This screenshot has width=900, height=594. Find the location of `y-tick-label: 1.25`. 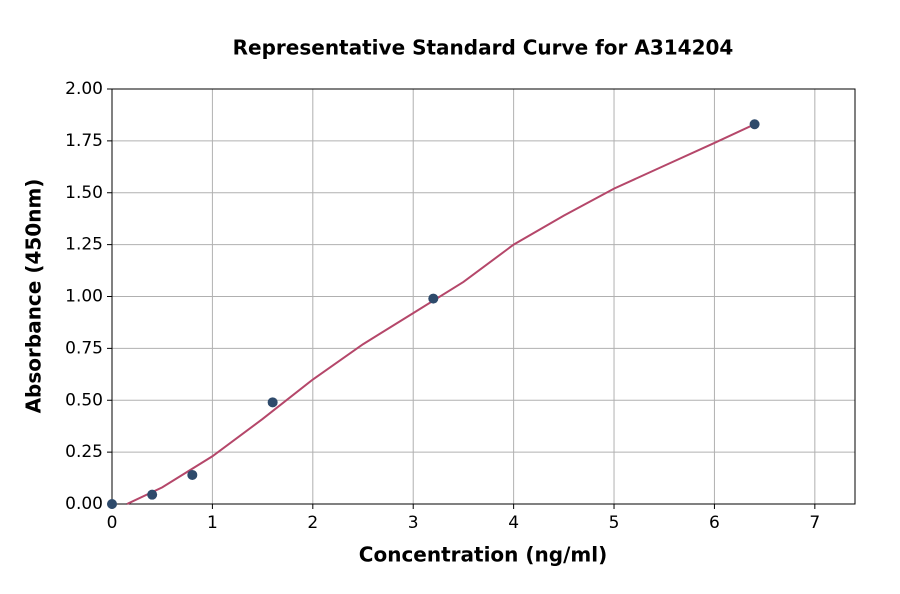

y-tick-label: 1.25 is located at coordinates (84, 245).